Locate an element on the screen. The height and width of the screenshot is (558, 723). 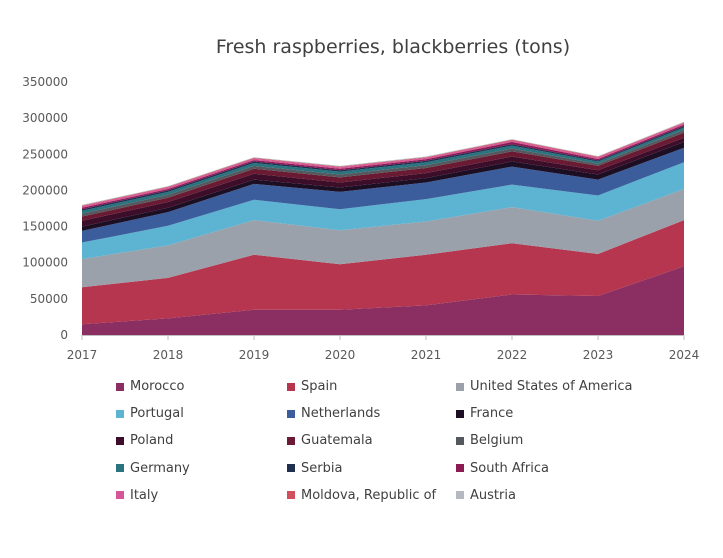
y-tick-label: 200000 is located at coordinates (45, 190).